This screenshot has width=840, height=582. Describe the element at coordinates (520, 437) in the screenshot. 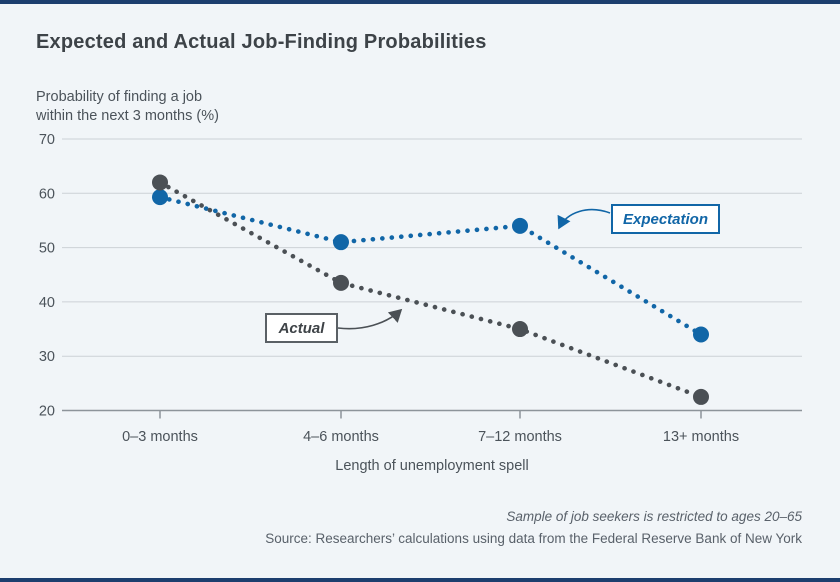

I see `x-tick-label: 7–12 months` at that location.